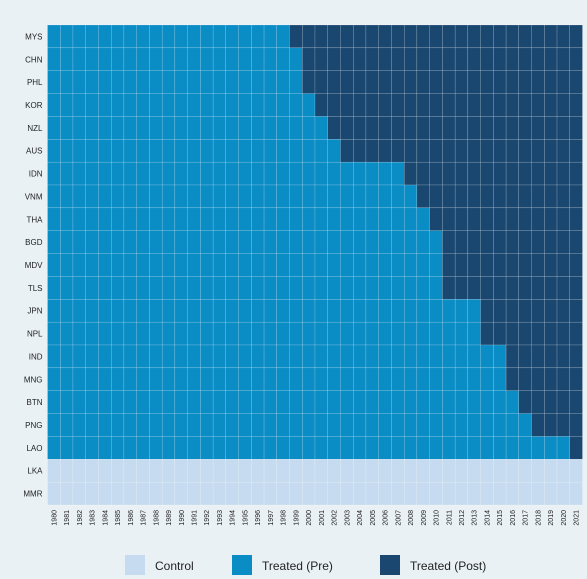 The width and height of the screenshot is (587, 579). What do you see at coordinates (526, 518) in the screenshot?
I see `x-tick-label-2017: 2017` at bounding box center [526, 518].